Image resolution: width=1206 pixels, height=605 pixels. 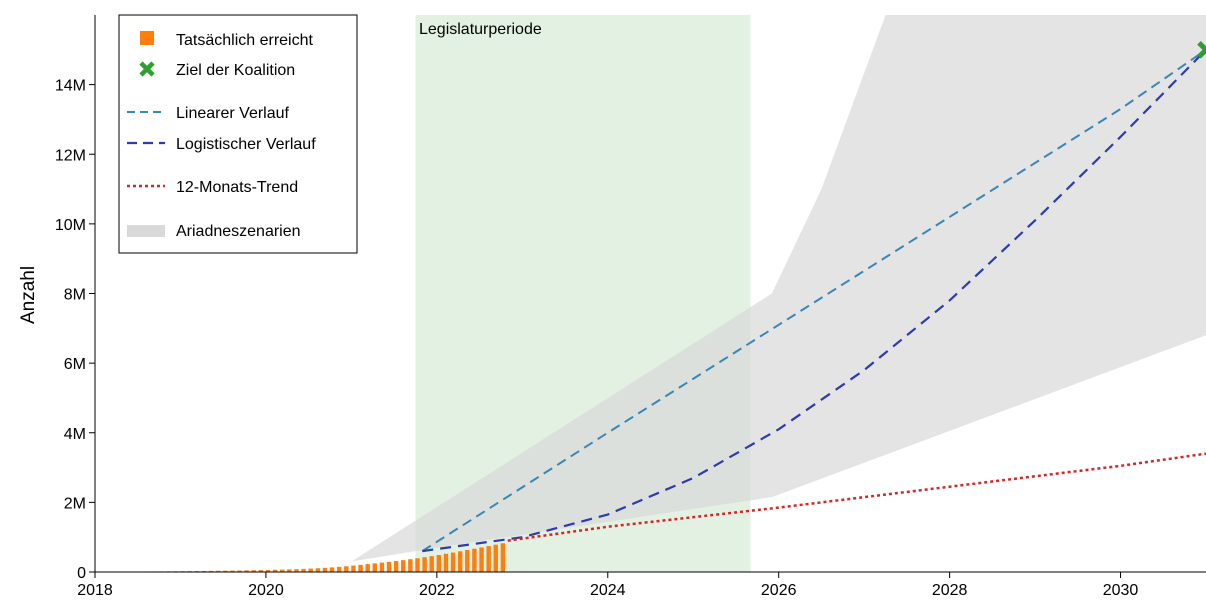 What do you see at coordinates (246, 144) in the screenshot?
I see `legend-label-logistic: Logistischer Verlauf` at bounding box center [246, 144].